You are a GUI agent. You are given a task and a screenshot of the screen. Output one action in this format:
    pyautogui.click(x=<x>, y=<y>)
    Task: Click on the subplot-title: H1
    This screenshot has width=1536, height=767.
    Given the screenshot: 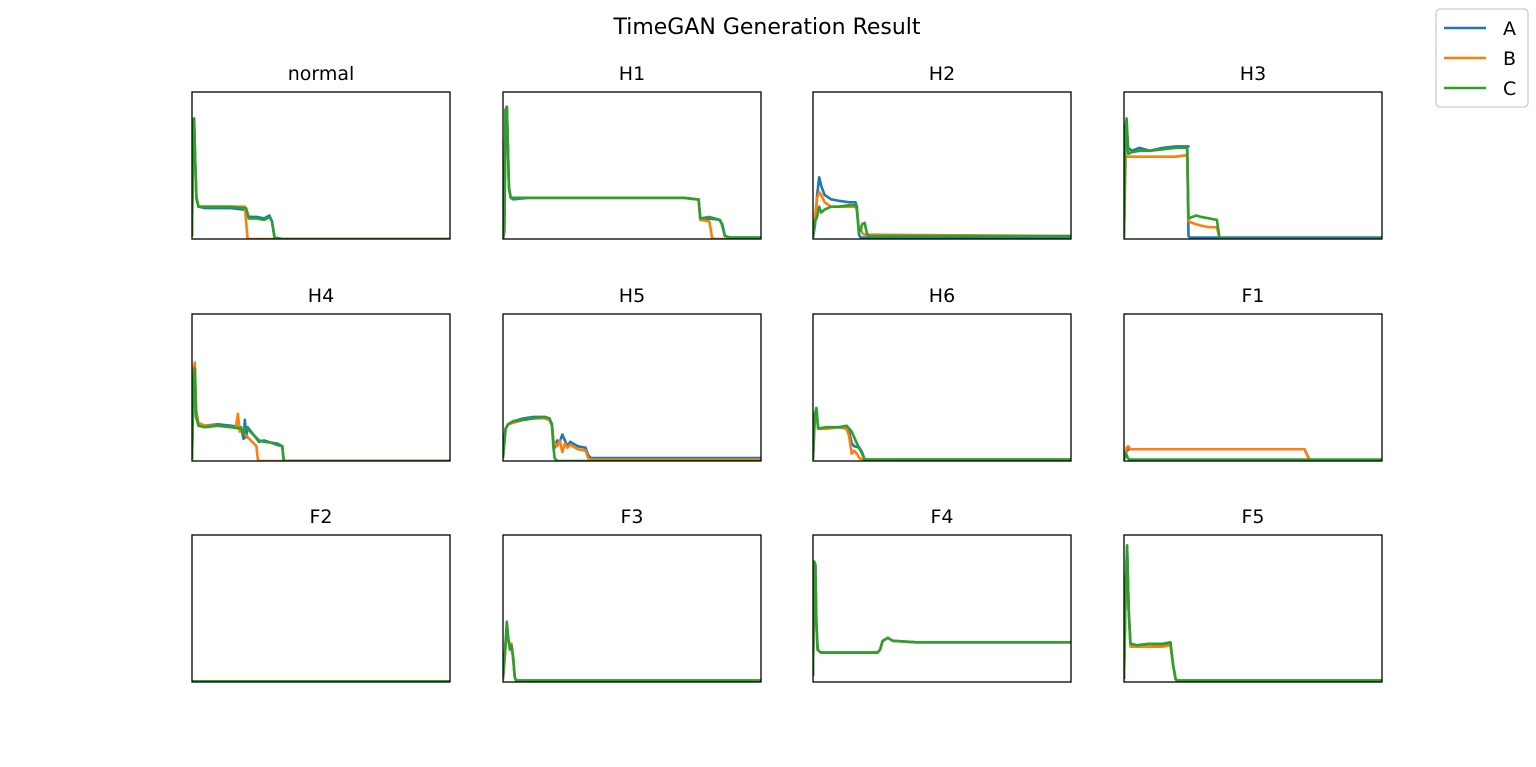 What is the action you would take?
    pyautogui.click(x=632, y=74)
    